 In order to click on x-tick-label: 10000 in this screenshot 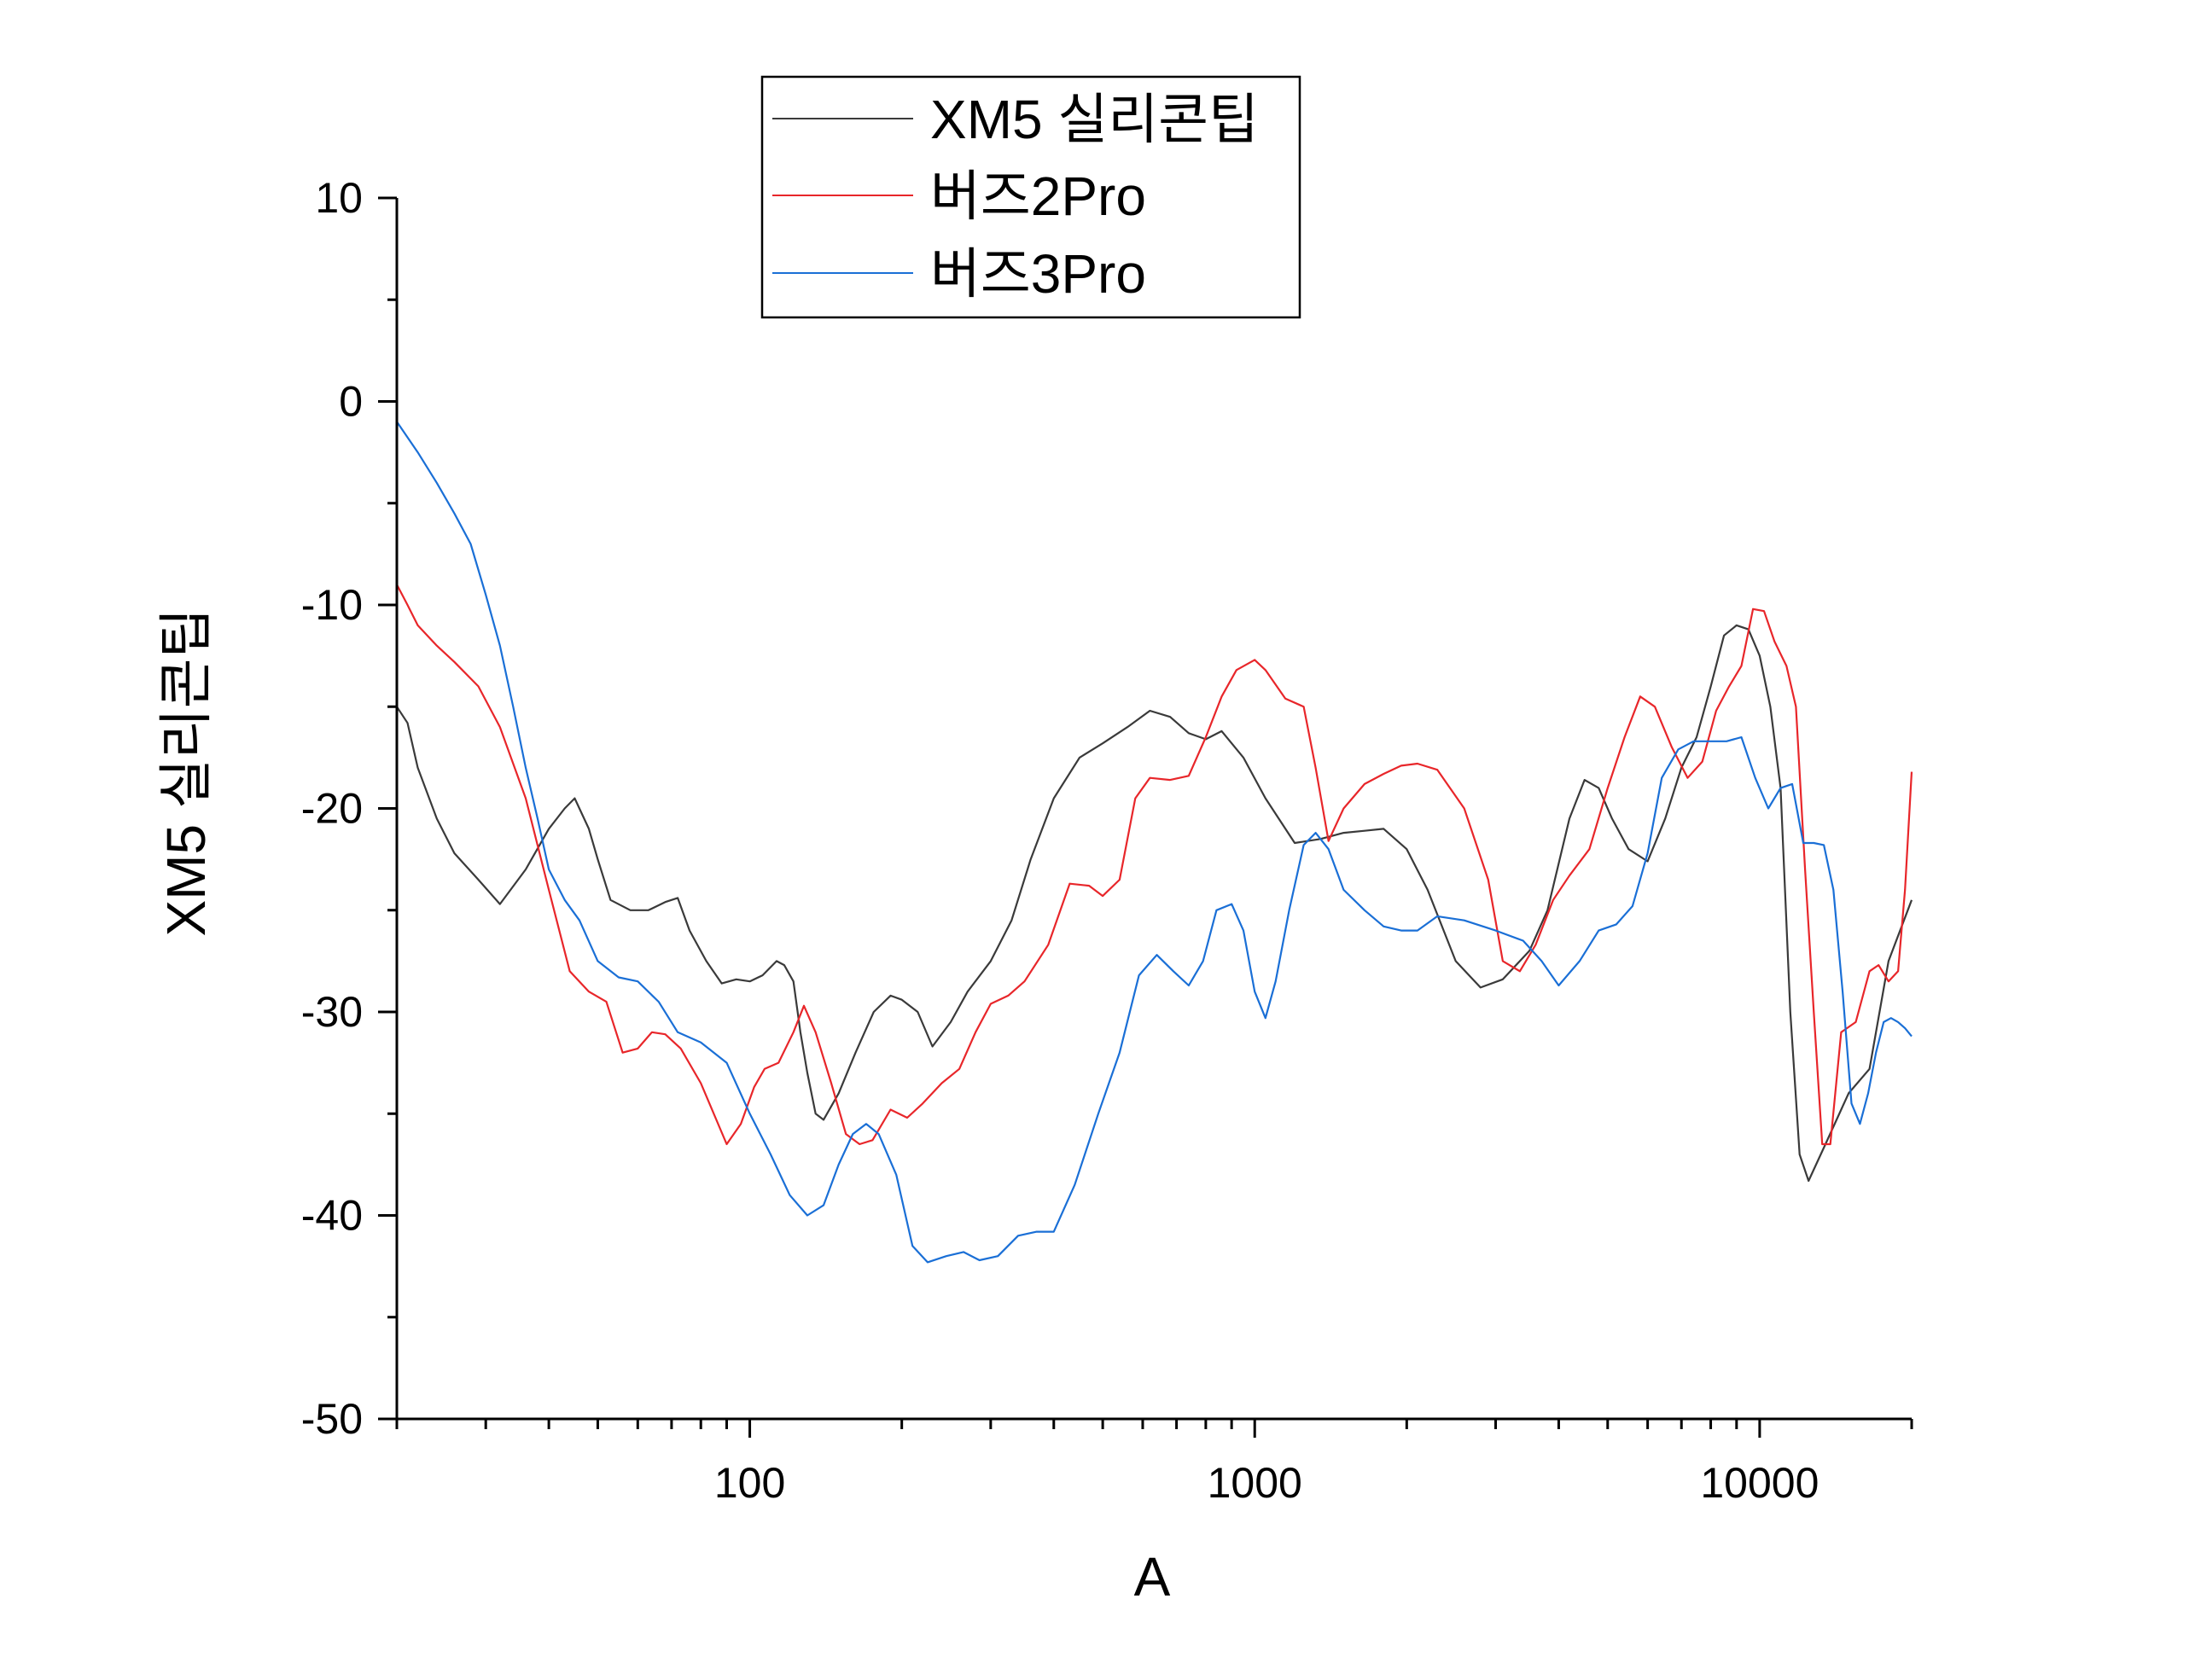, I will do `click(1759, 1483)`.